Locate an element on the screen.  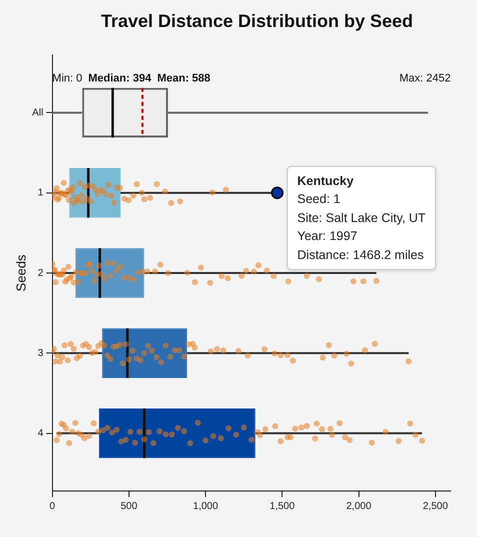
chart-title: Travel Distance Distribution by Seed is located at coordinates (257, 21).